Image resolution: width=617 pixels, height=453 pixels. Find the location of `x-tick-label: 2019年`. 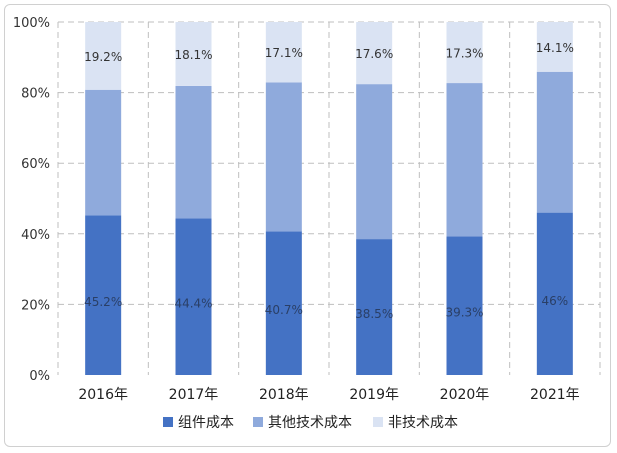

x-tick-label: 2019年 is located at coordinates (374, 395).